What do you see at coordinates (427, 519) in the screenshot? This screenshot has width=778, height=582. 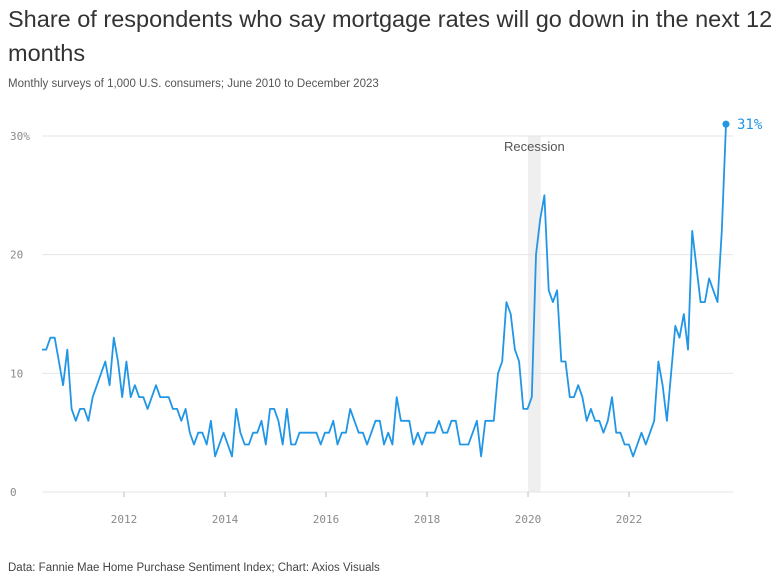 I see `x-tick-label: 2018` at bounding box center [427, 519].